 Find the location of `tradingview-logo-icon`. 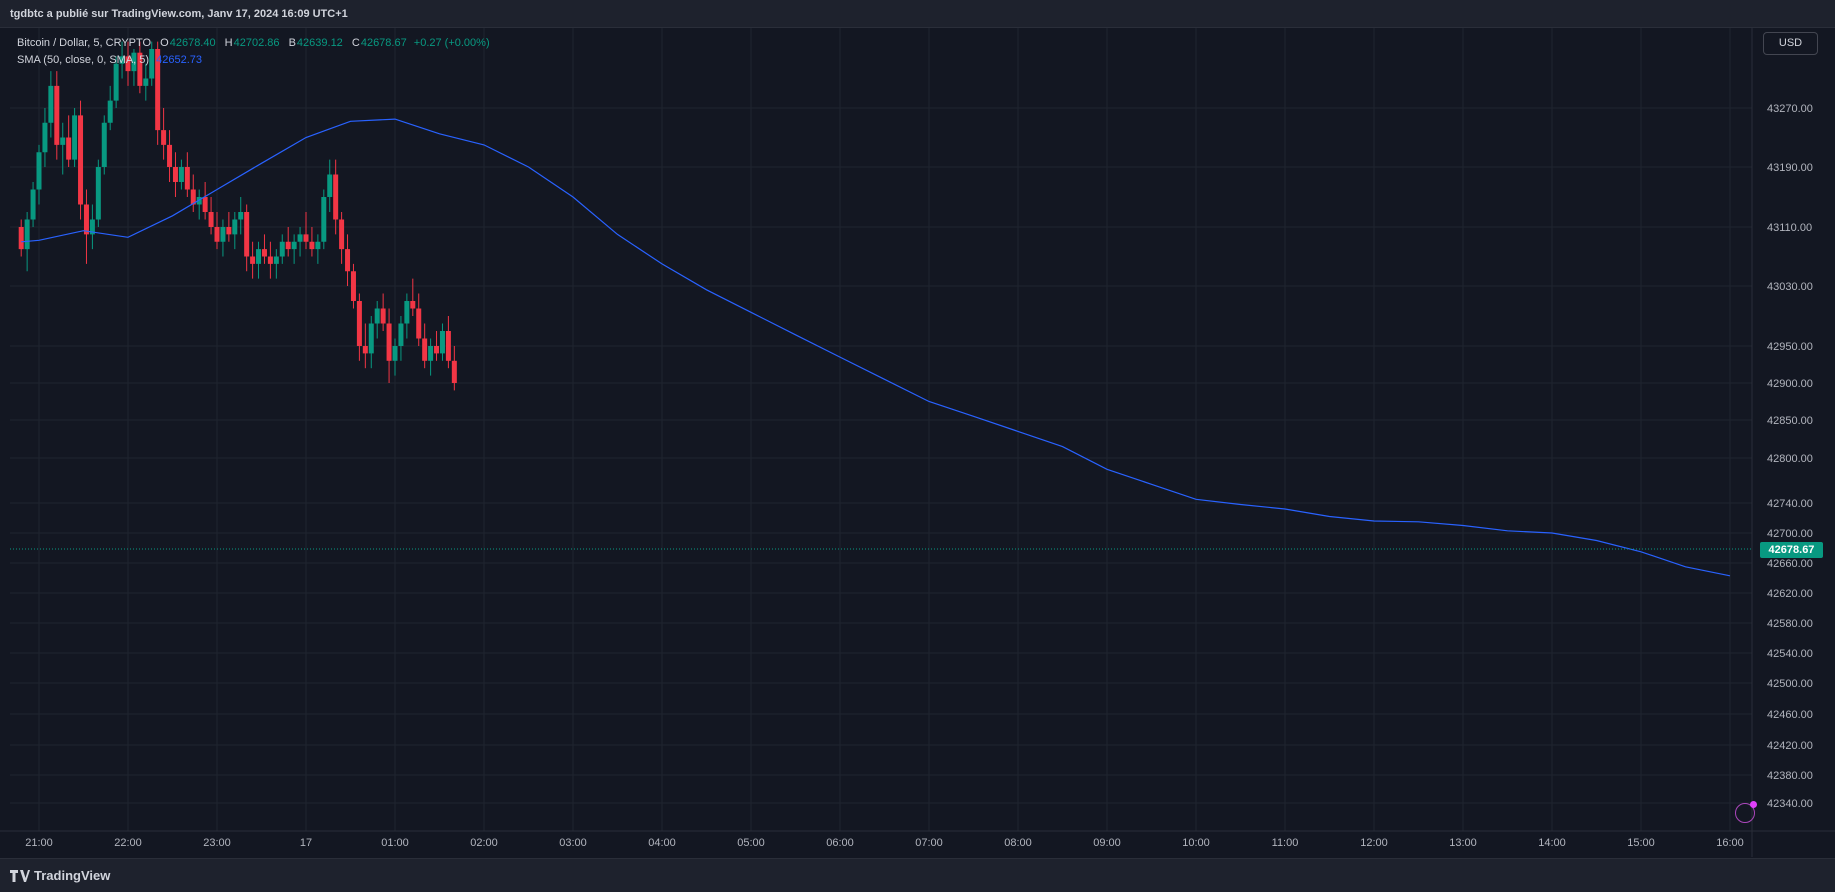

tradingview-logo-icon is located at coordinates (20, 875).